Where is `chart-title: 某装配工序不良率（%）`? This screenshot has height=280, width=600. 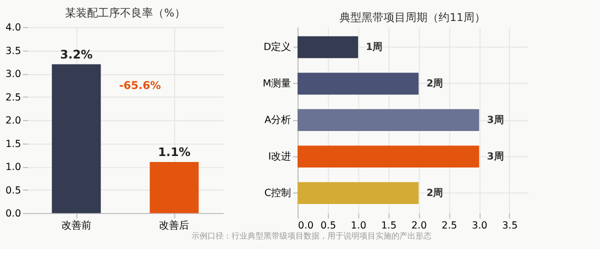 chart-title: 某装配工序不良率（%） is located at coordinates (125, 13).